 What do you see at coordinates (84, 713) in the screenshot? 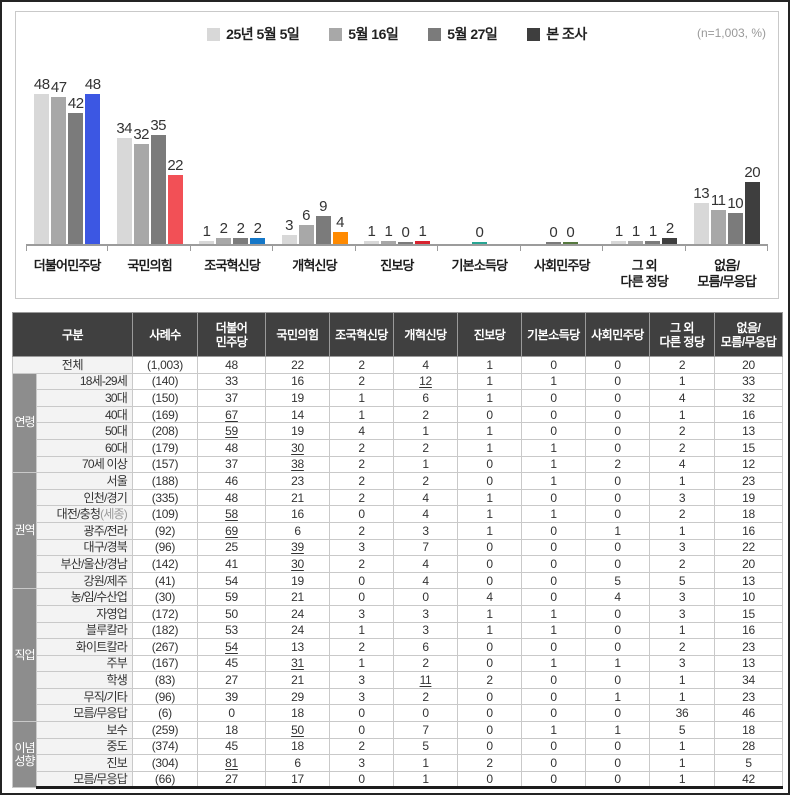
I see `row-label: 모름/무응답` at bounding box center [84, 713].